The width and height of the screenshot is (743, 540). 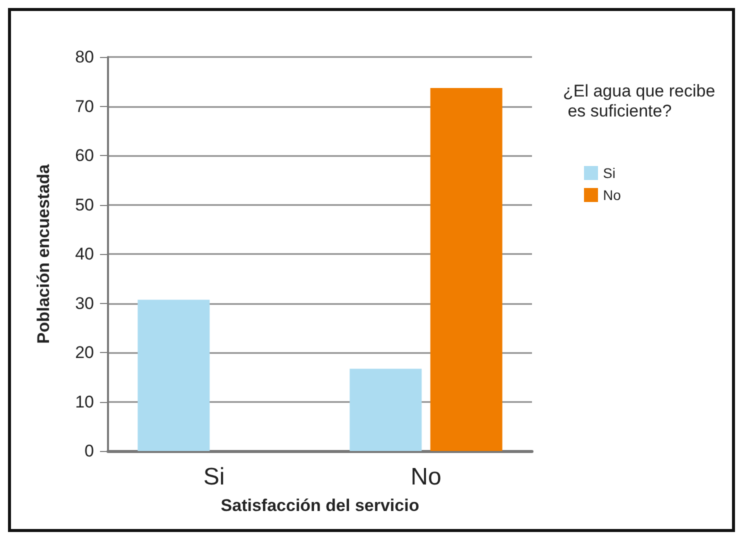 What do you see at coordinates (84, 106) in the screenshot?
I see `y-tick-label: 70` at bounding box center [84, 106].